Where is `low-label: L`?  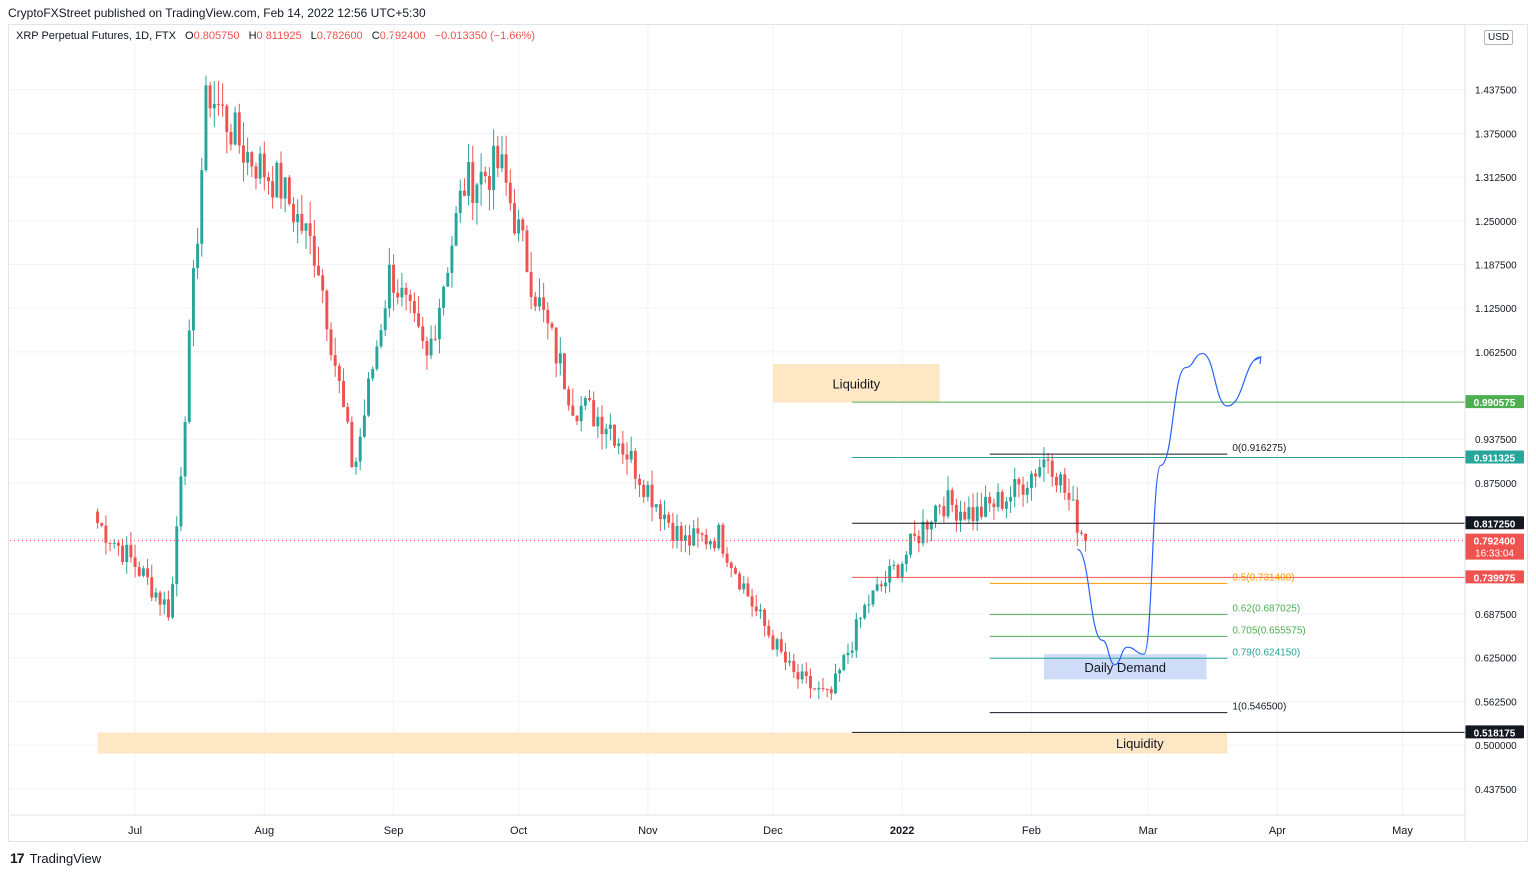 low-label: L is located at coordinates (313, 36).